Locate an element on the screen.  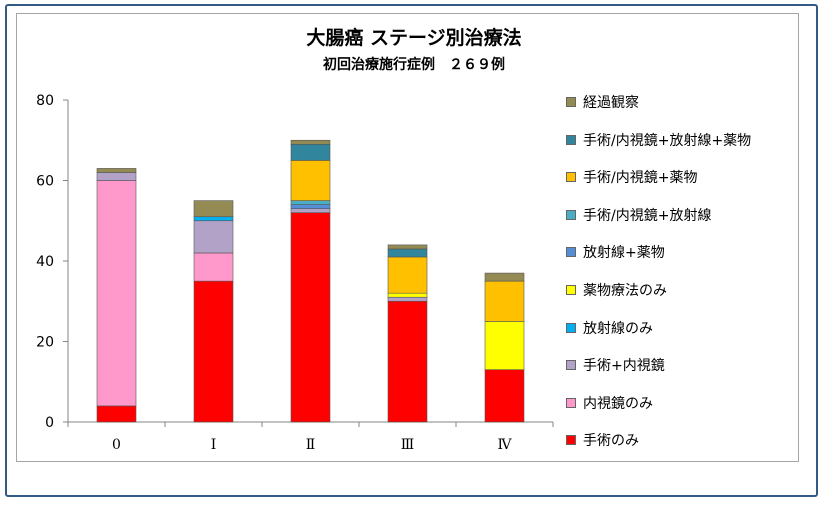
legend-item: 手術+内視鏡 is located at coordinates (615, 365).